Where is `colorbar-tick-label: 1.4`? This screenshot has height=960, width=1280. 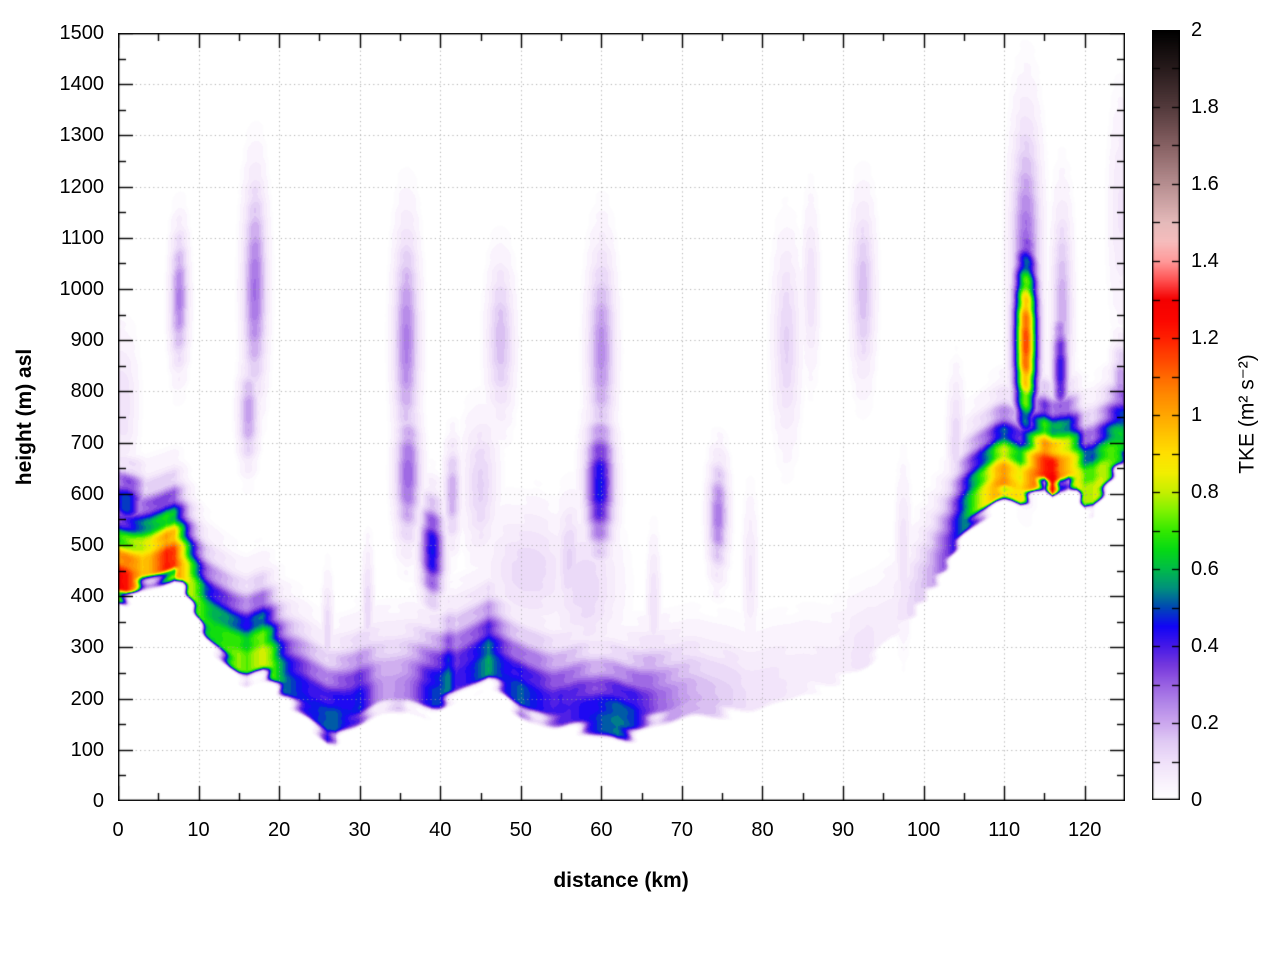 colorbar-tick-label: 1.4 is located at coordinates (1205, 261).